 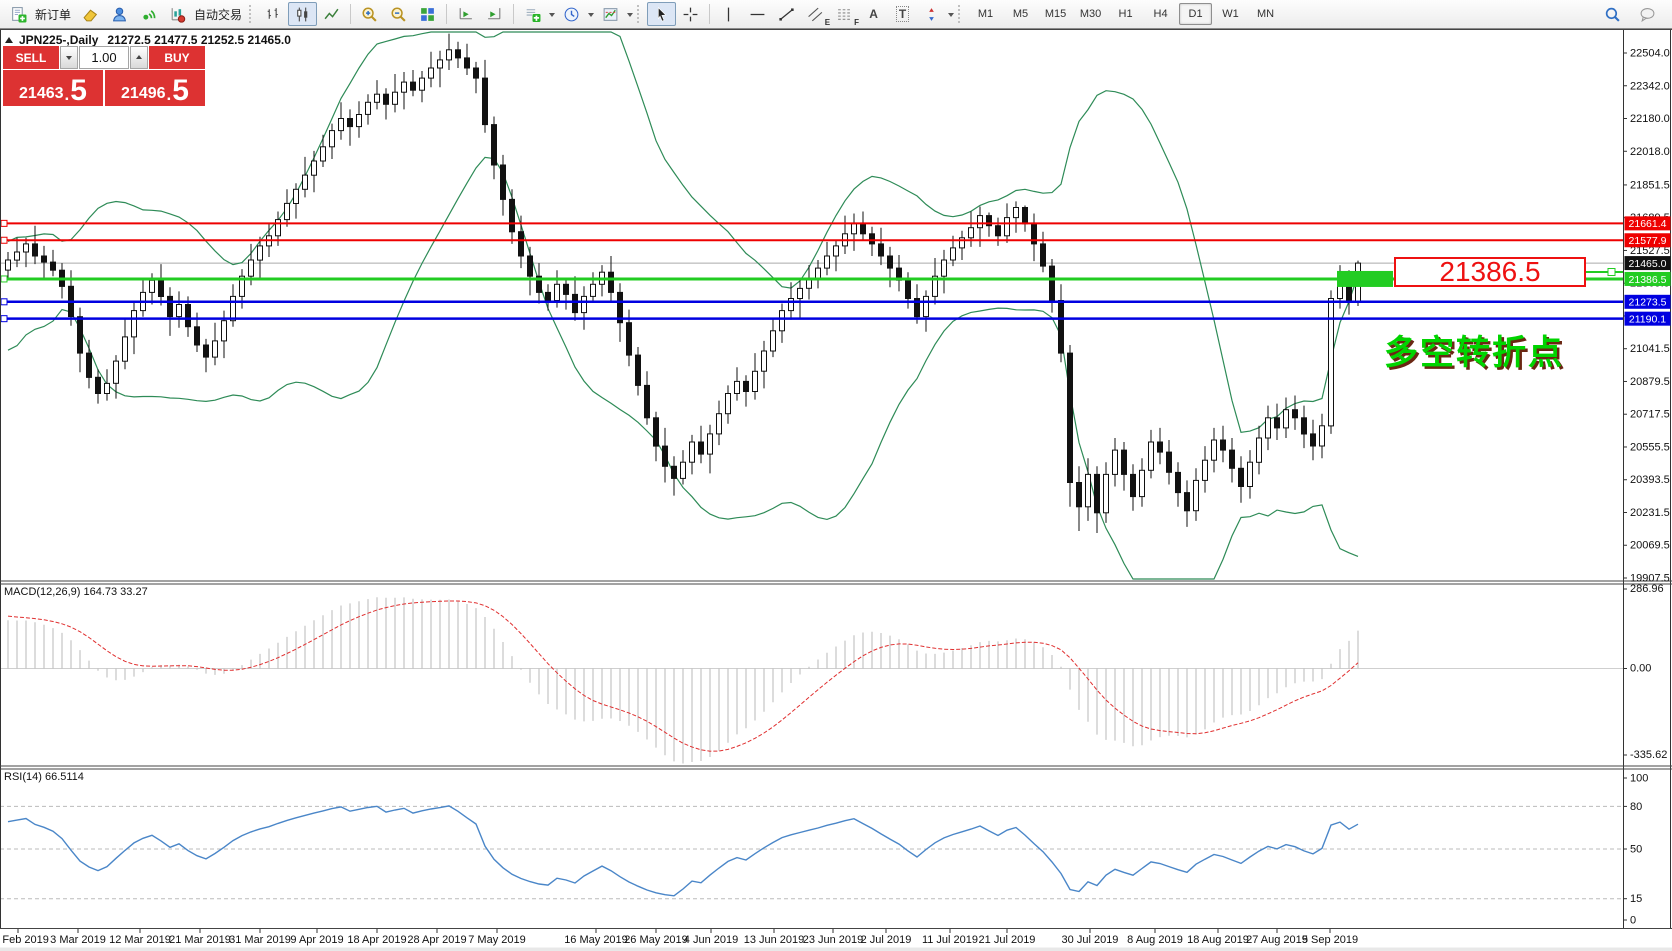 I want to click on arrows-dropdown-caret, so click(x=951, y=16).